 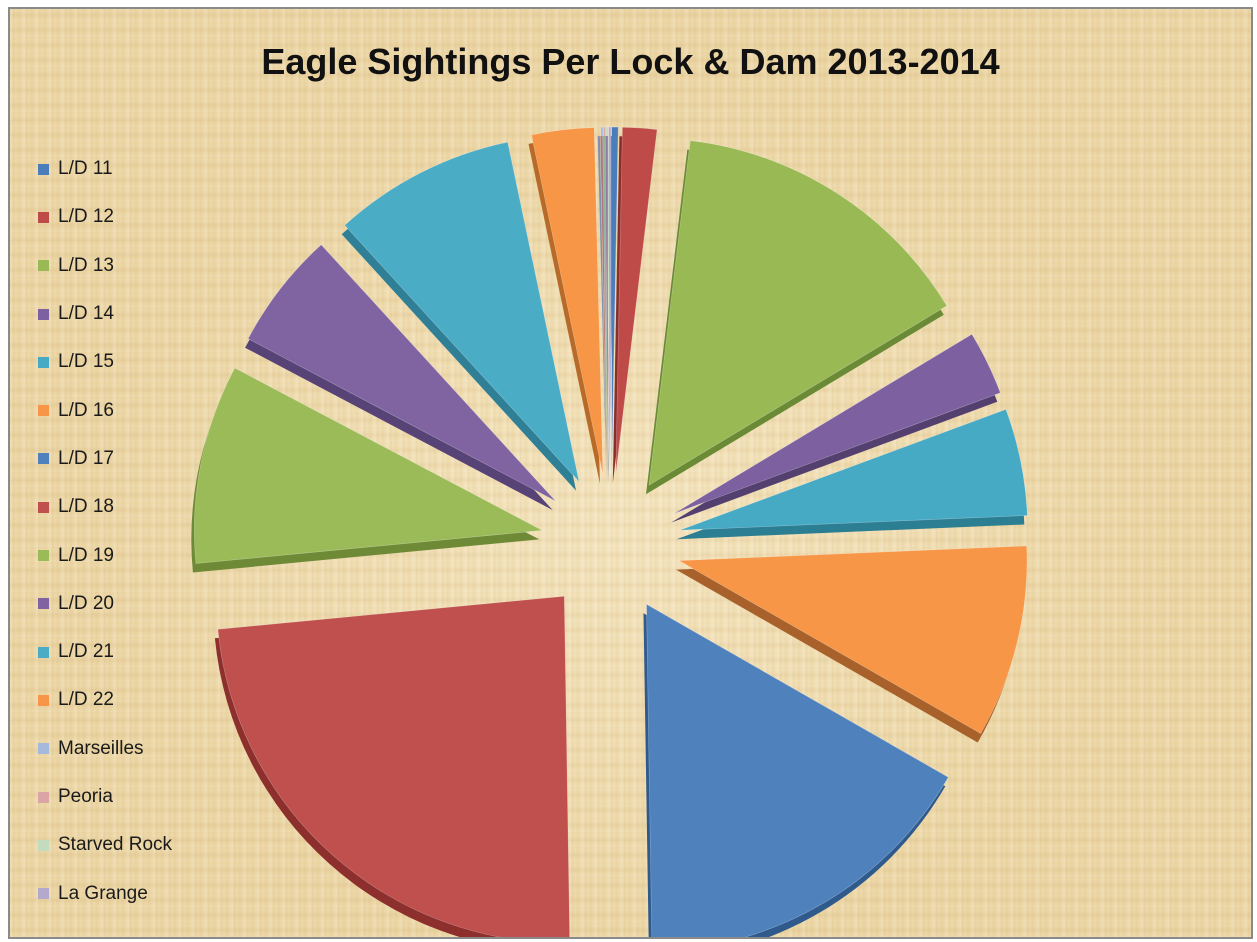 What do you see at coordinates (86, 700) in the screenshot?
I see `legend-label: L/D 22` at bounding box center [86, 700].